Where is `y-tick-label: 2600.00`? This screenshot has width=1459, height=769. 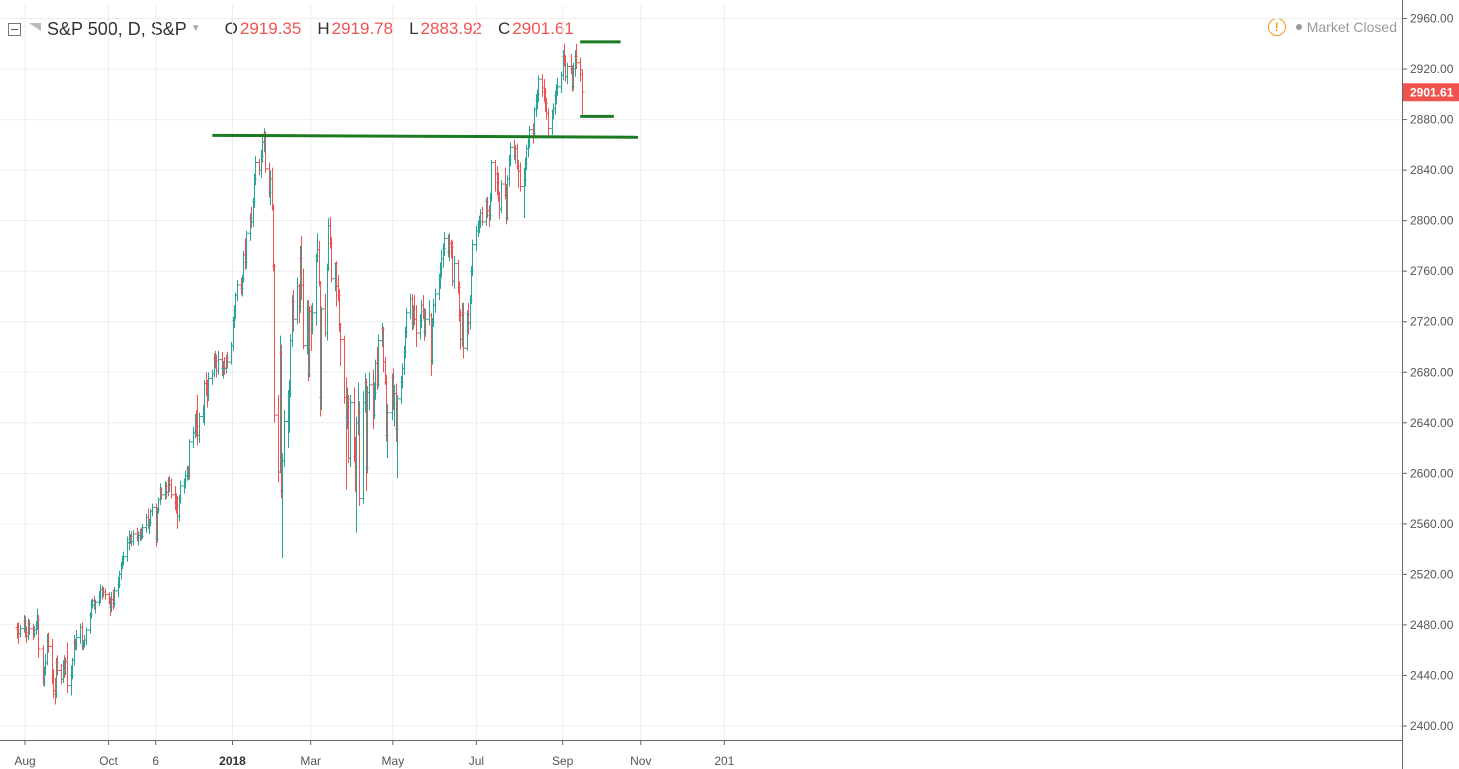 y-tick-label: 2600.00 is located at coordinates (1432, 473).